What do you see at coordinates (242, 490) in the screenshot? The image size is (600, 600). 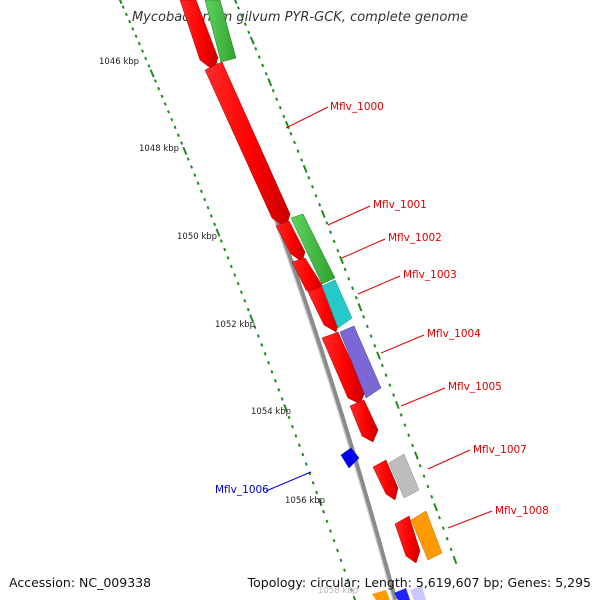 I see `gene-label: Mflv_1006` at bounding box center [242, 490].